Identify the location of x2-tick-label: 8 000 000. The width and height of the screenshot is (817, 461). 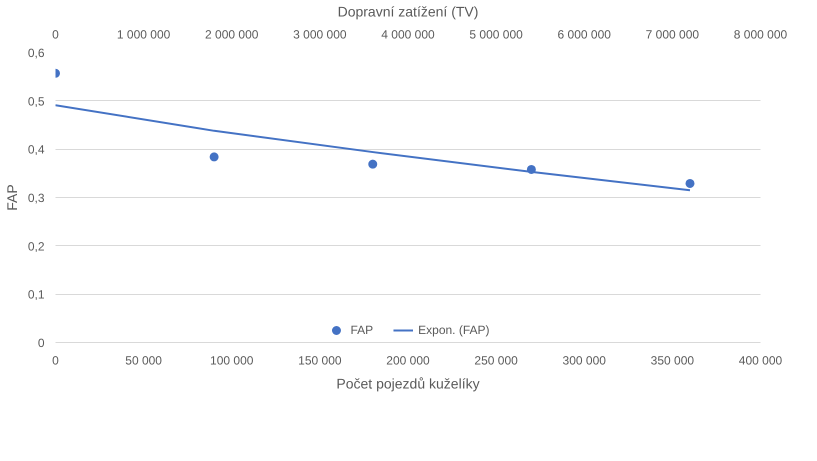
(761, 35).